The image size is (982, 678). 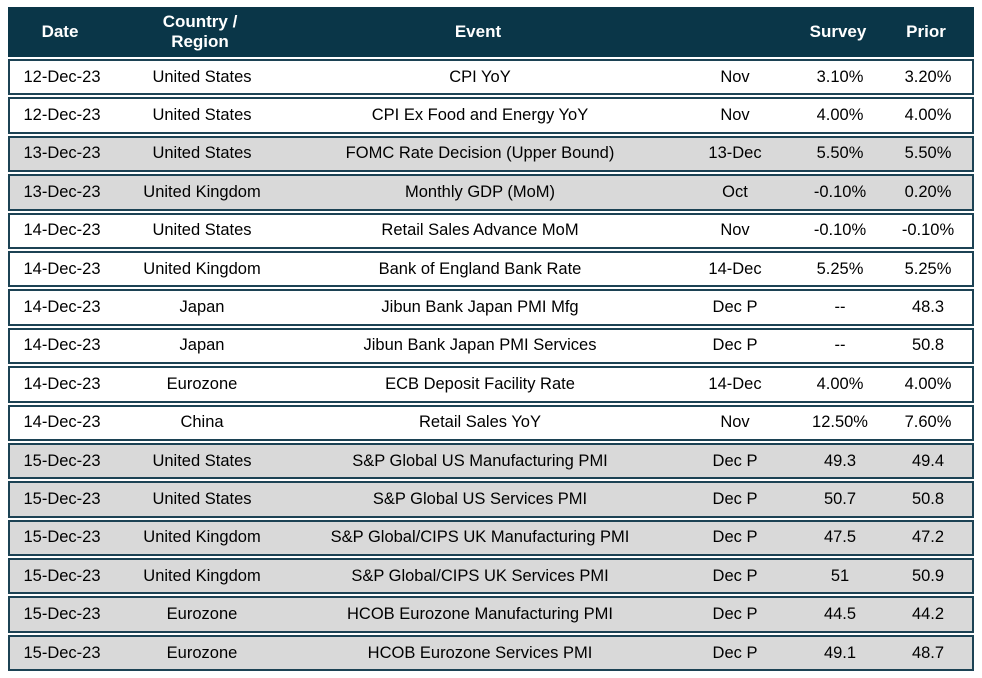 I want to click on cell-prior: 48.3, so click(x=928, y=307).